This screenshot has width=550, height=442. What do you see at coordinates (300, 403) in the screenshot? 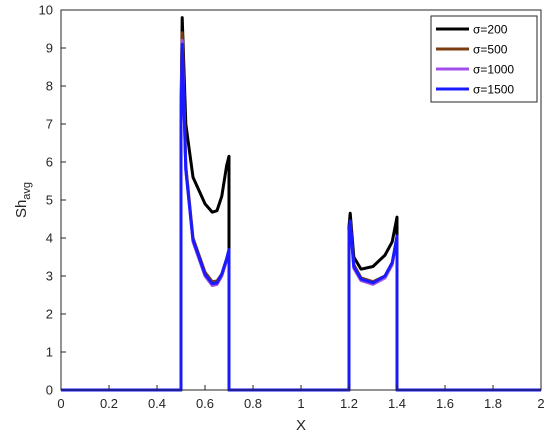
I see `x-tick-label: 1` at bounding box center [300, 403].